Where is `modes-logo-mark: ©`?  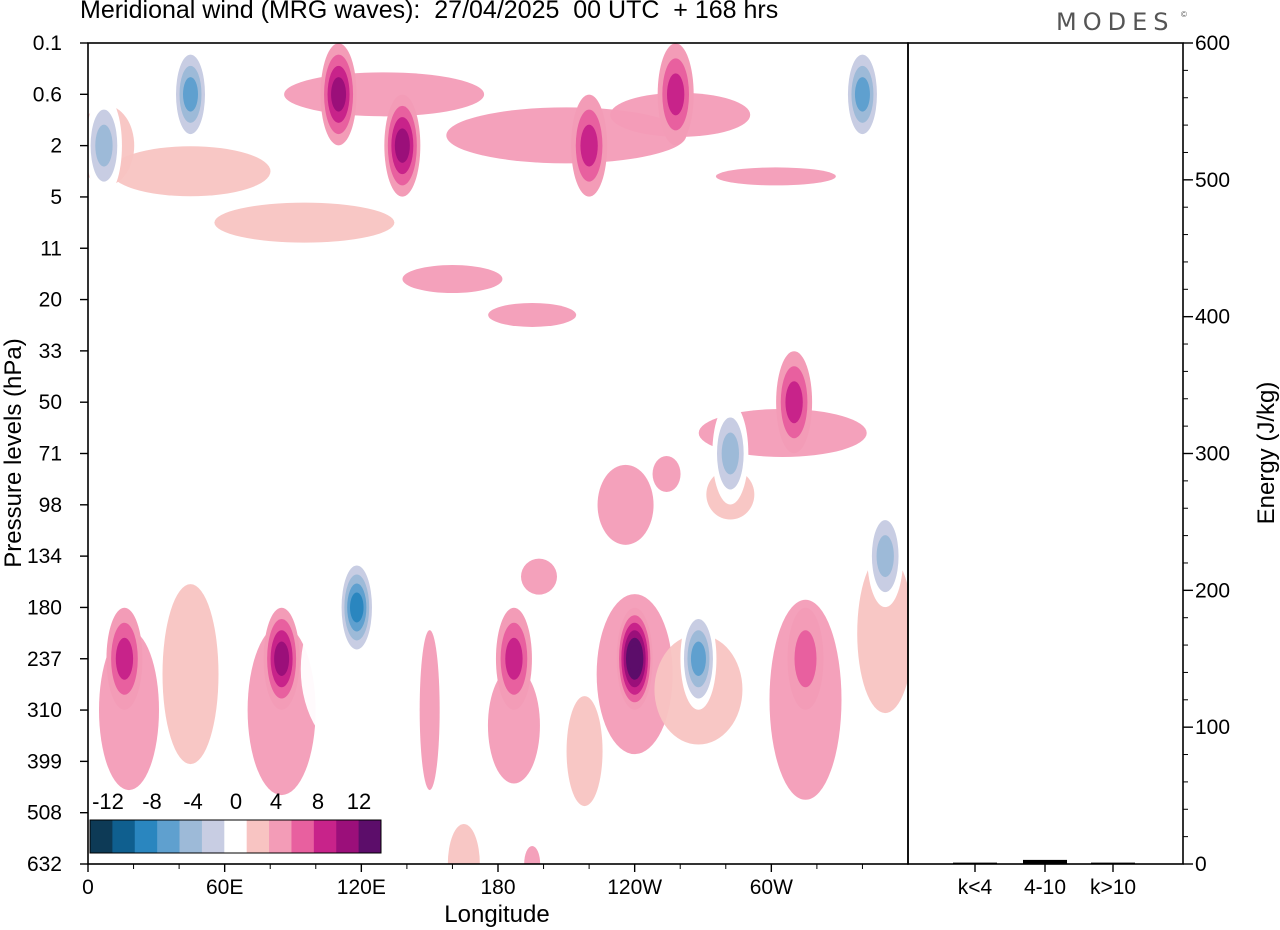
modes-logo-mark: © is located at coordinates (1184, 14).